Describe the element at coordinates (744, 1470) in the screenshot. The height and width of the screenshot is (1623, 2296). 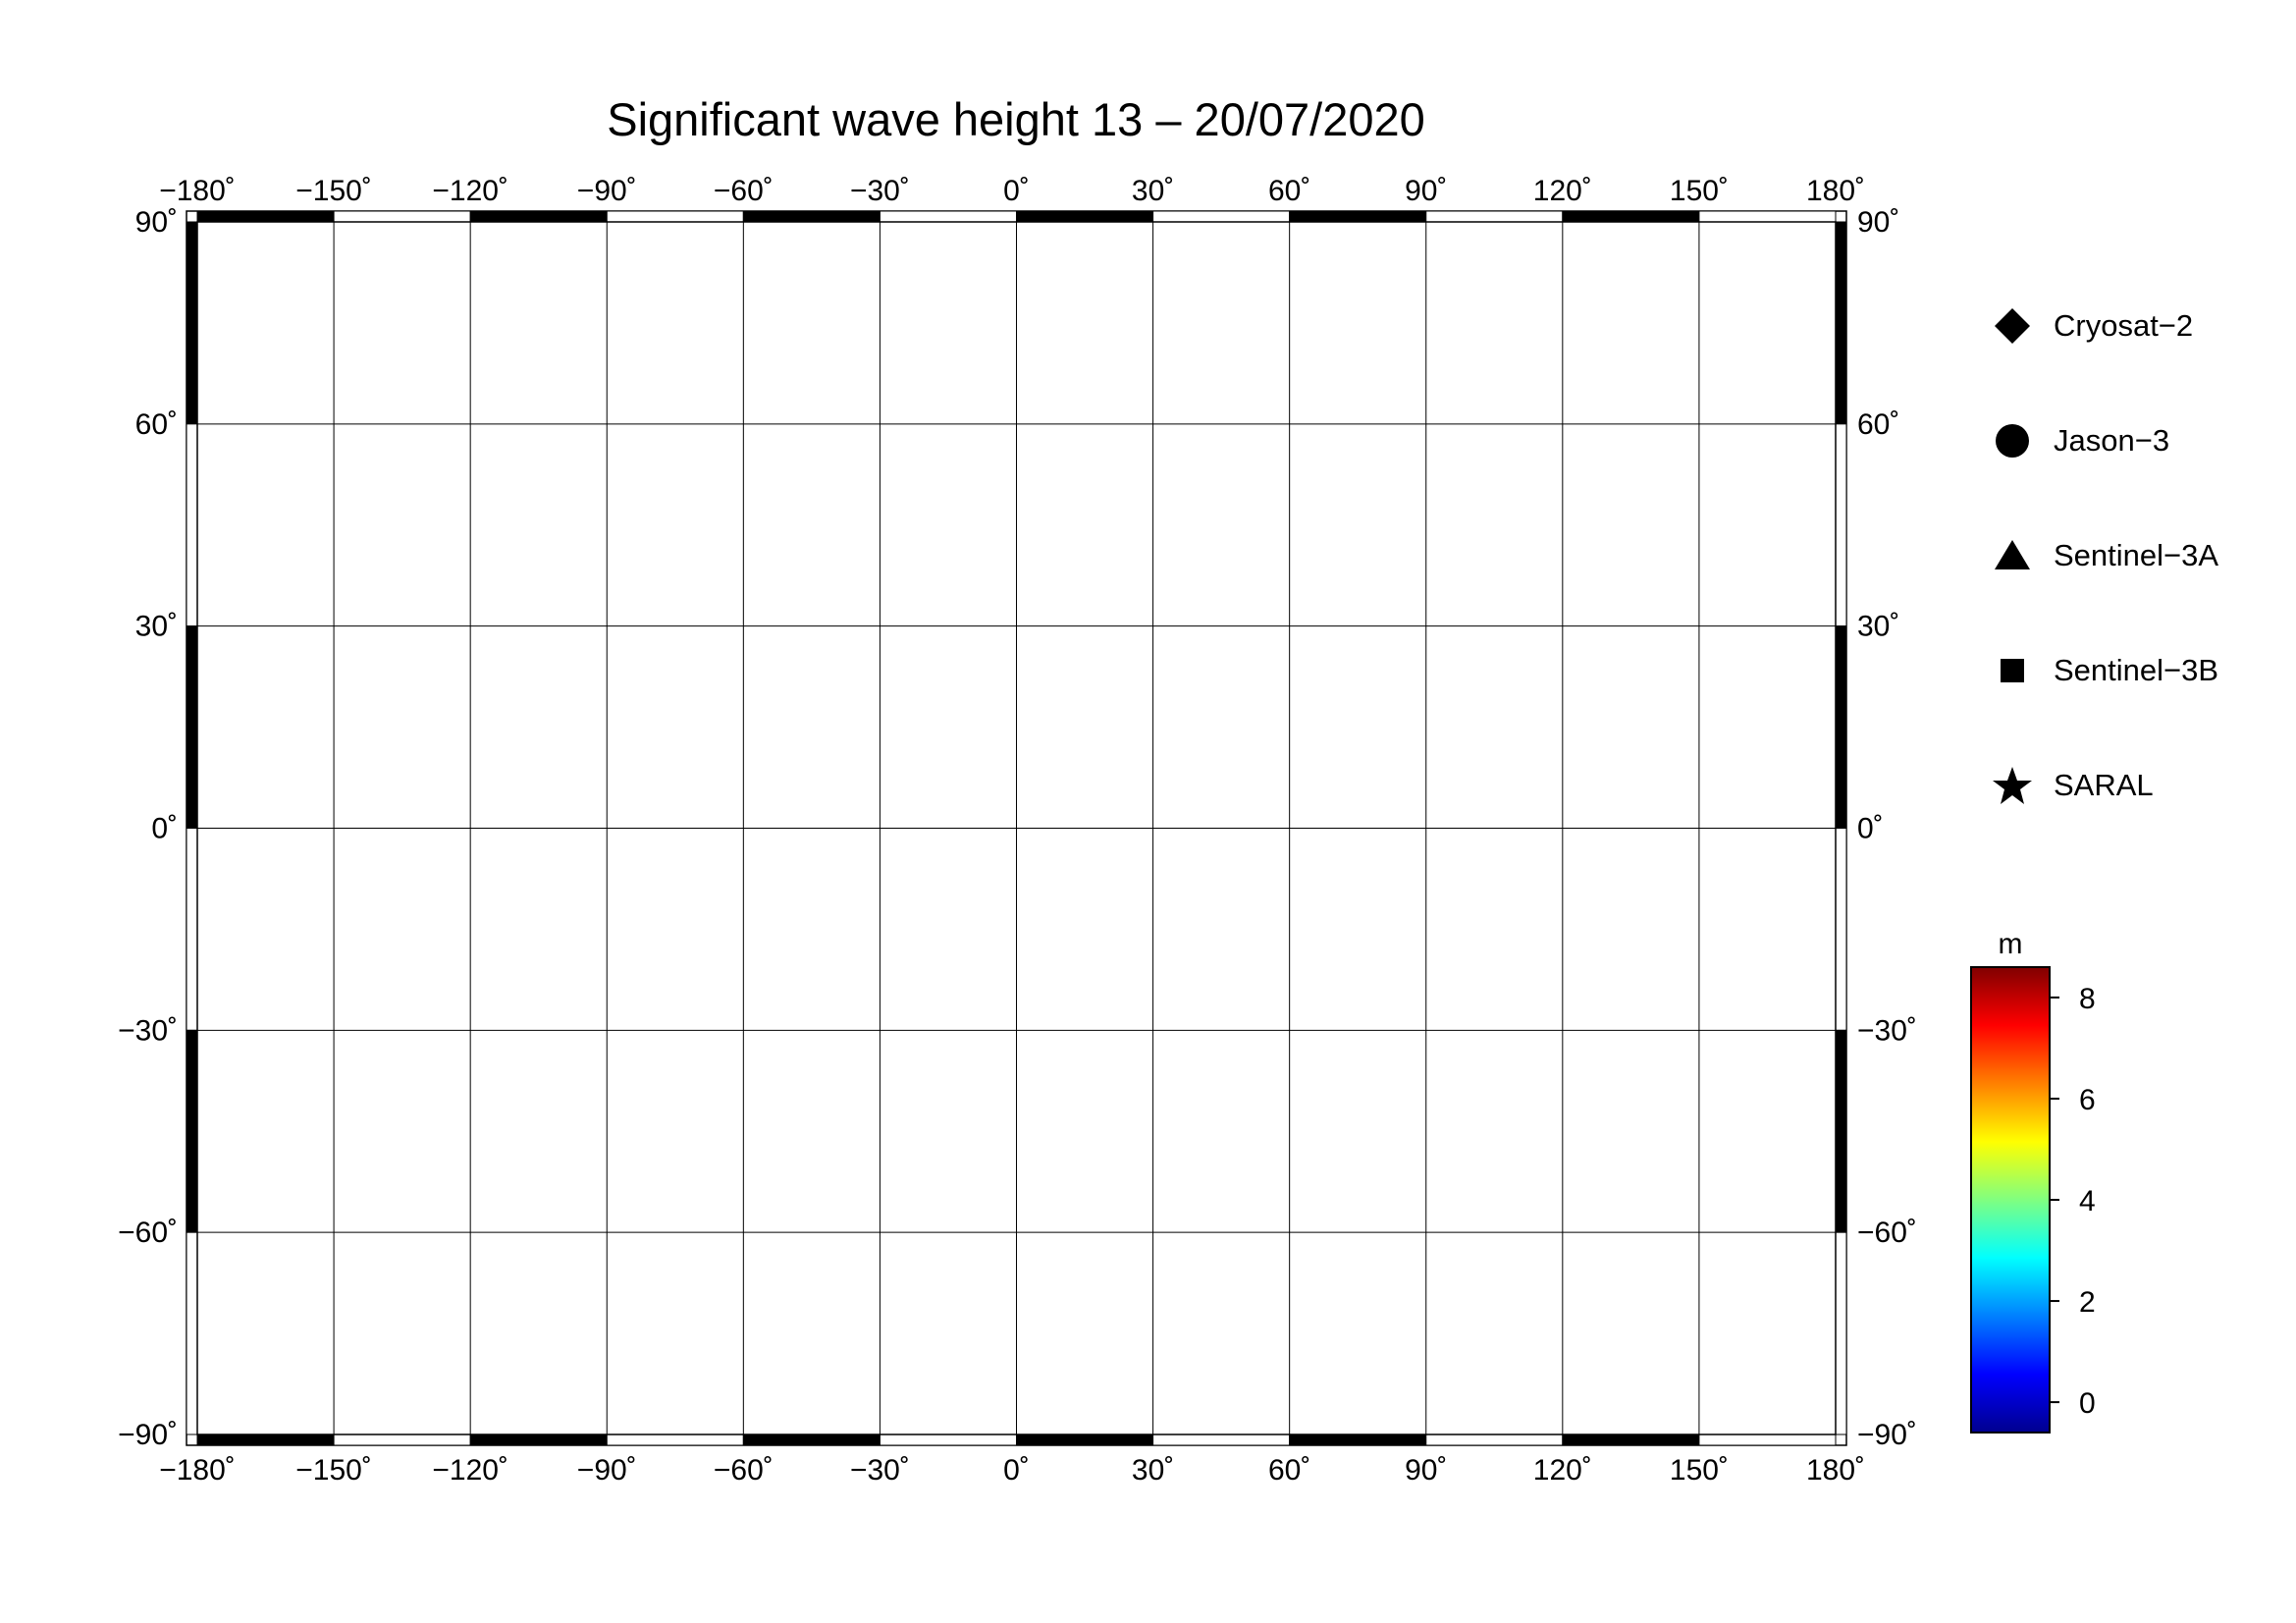
I see `x-tick-label-bottom: −60˚` at that location.